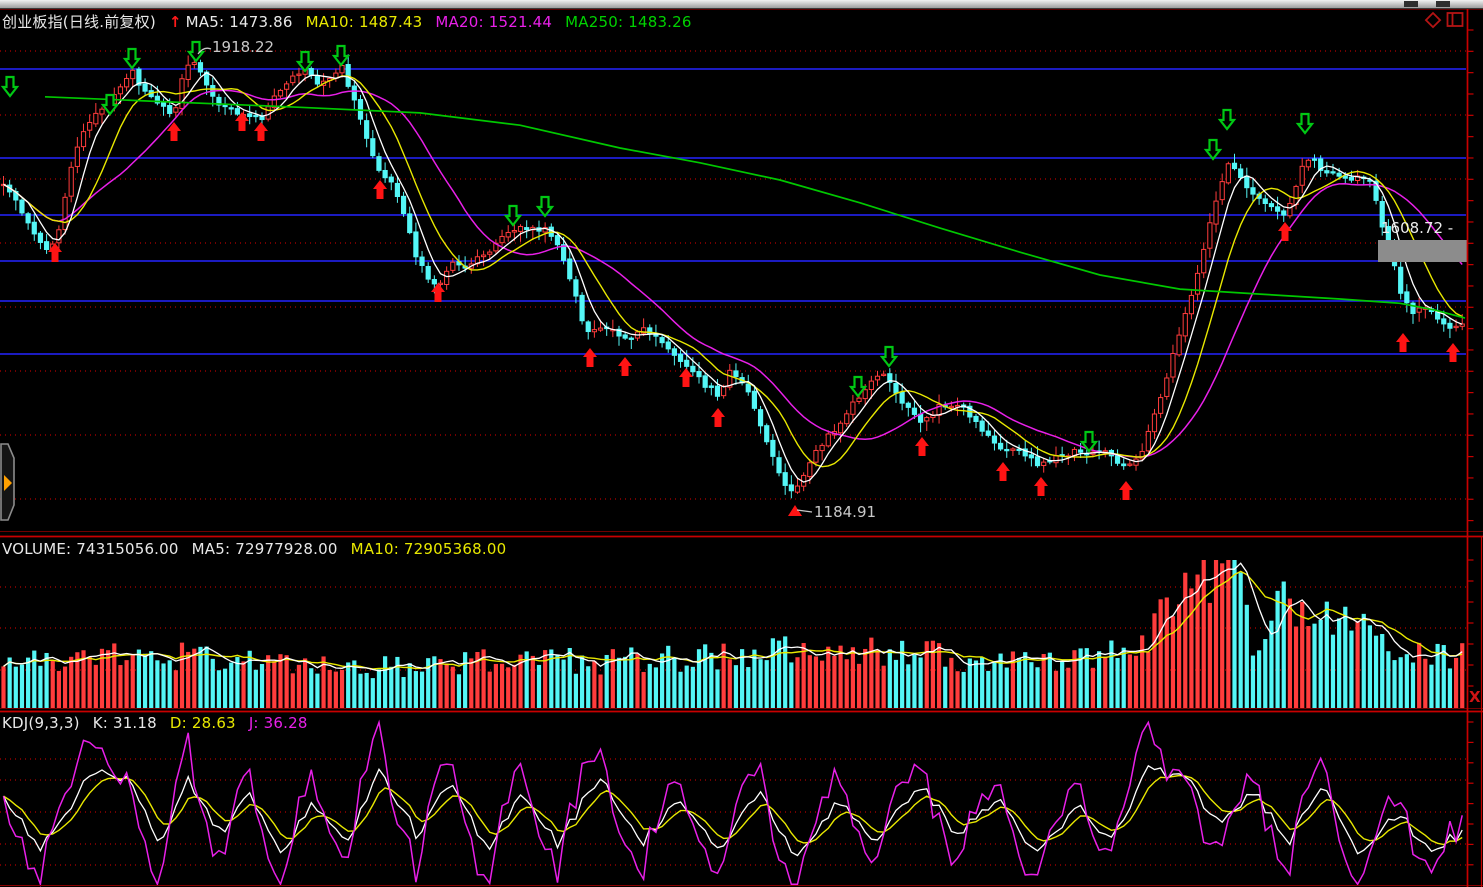 The width and height of the screenshot is (1483, 887). Describe the element at coordinates (278, 723) in the screenshot. I see `kdj-j-readout: J: 36.28` at that location.